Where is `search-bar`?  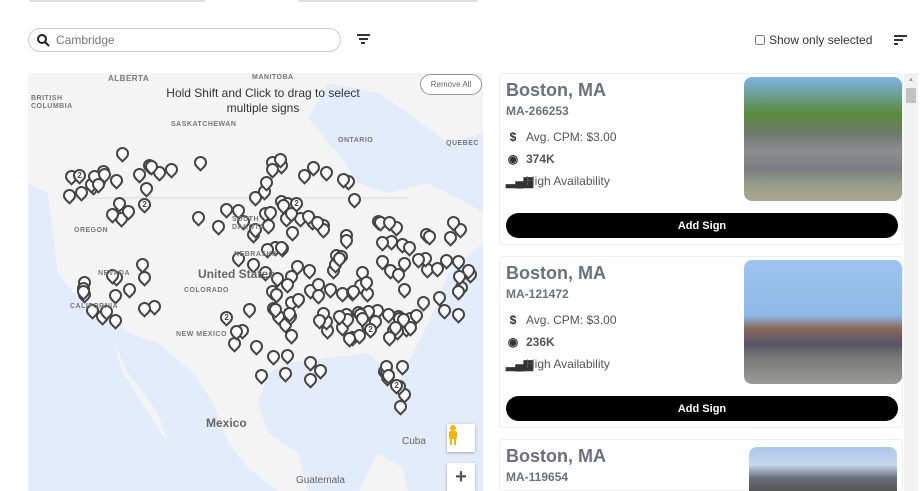 search-bar is located at coordinates (184, 40).